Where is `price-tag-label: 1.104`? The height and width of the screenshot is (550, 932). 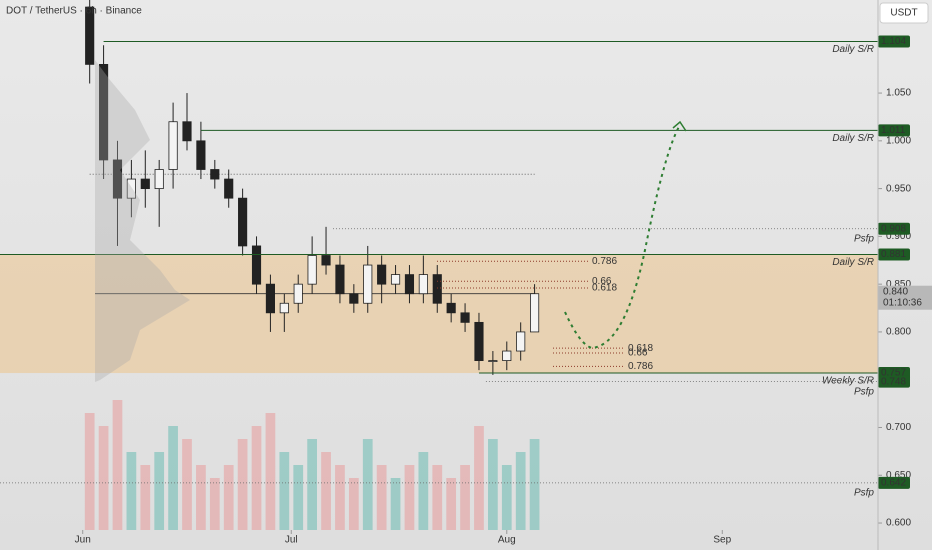
price-tag-label: 1.104 is located at coordinates (893, 41).